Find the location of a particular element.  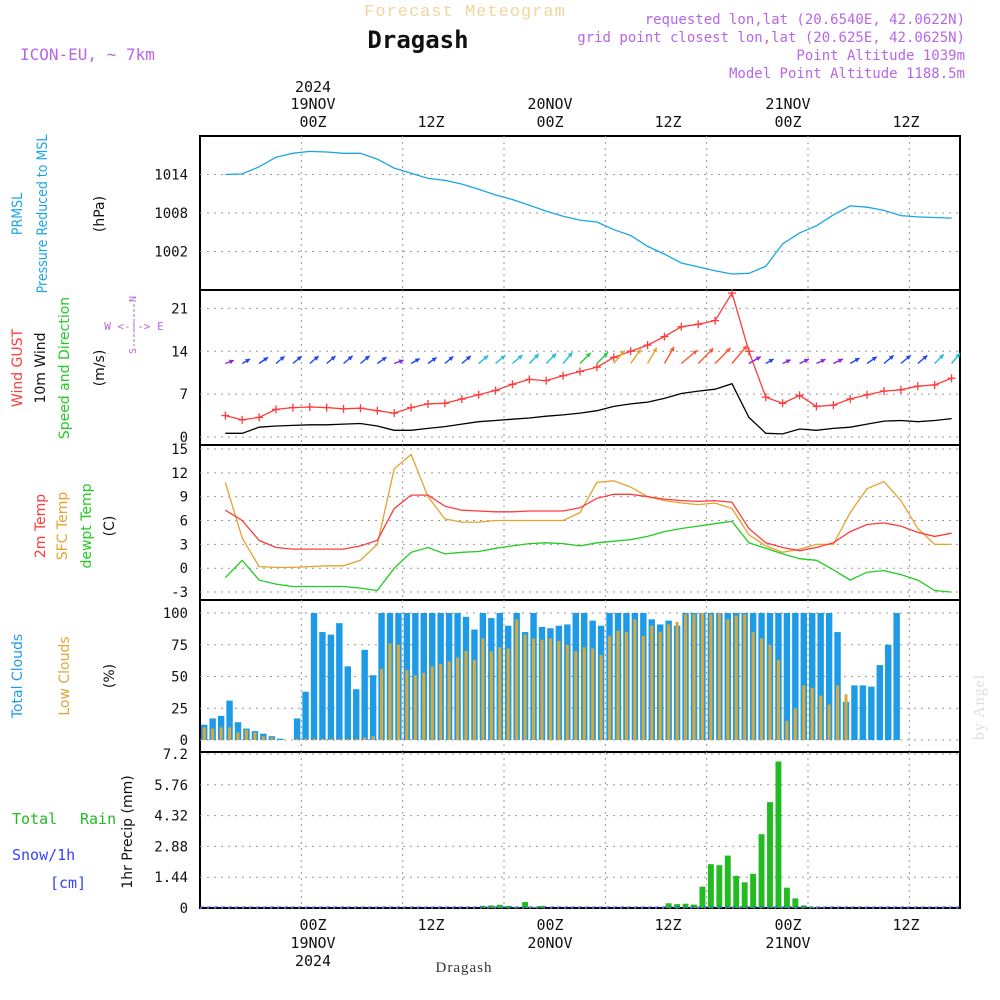

temp-2m-series-line is located at coordinates (588, 522).